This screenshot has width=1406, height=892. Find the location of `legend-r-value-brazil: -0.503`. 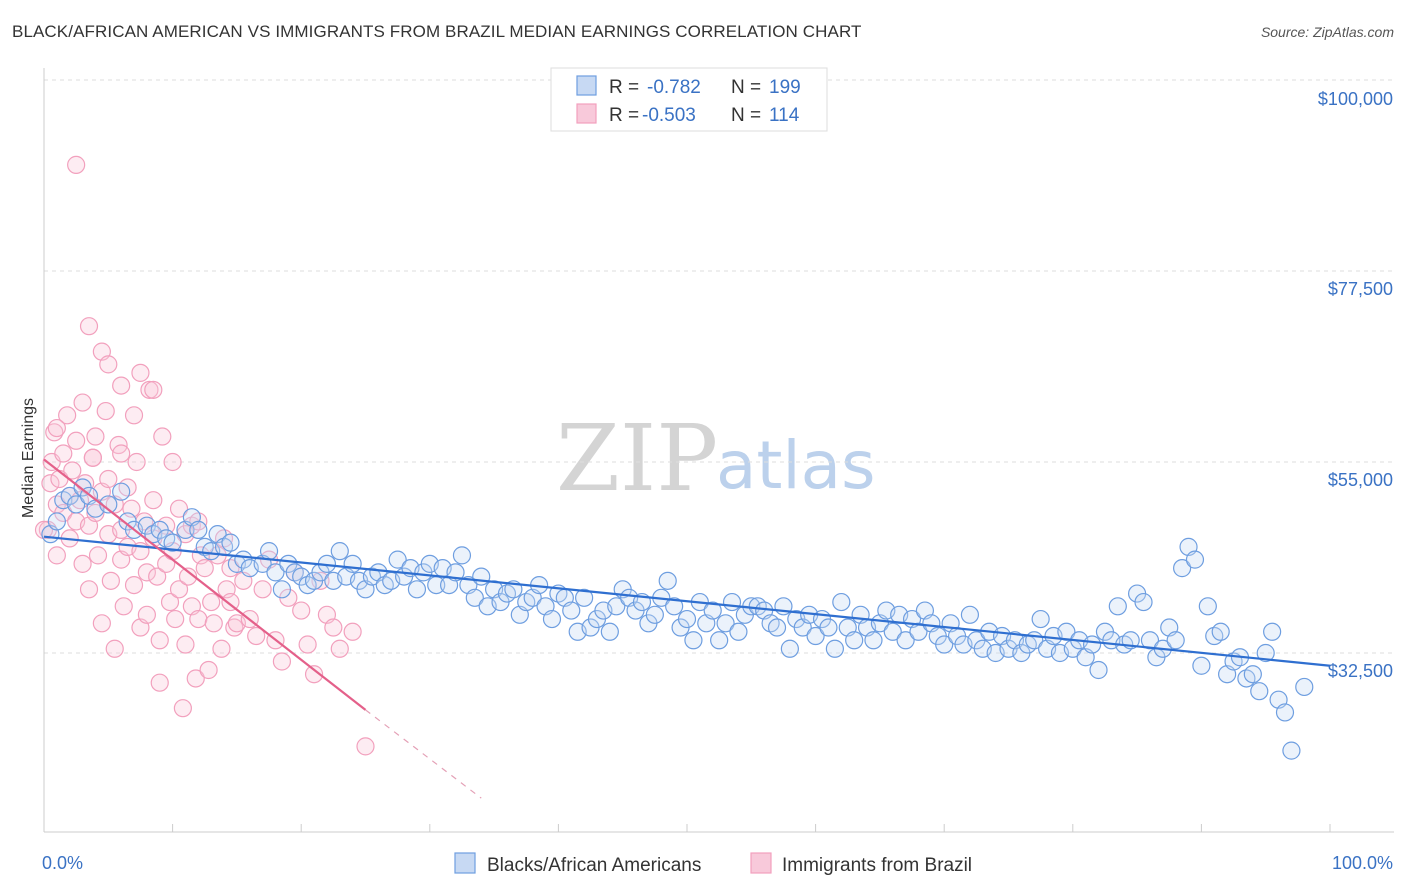

legend-r-value-brazil: -0.503 is located at coordinates (669, 115).